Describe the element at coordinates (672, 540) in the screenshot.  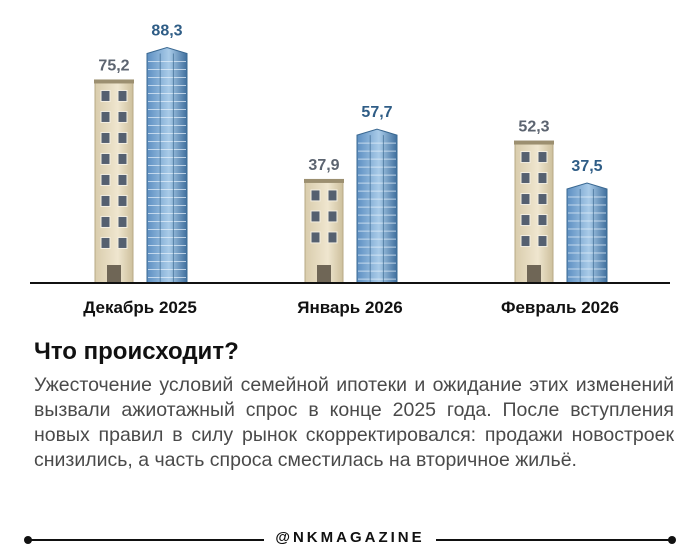
I see `footer-dot-right` at that location.